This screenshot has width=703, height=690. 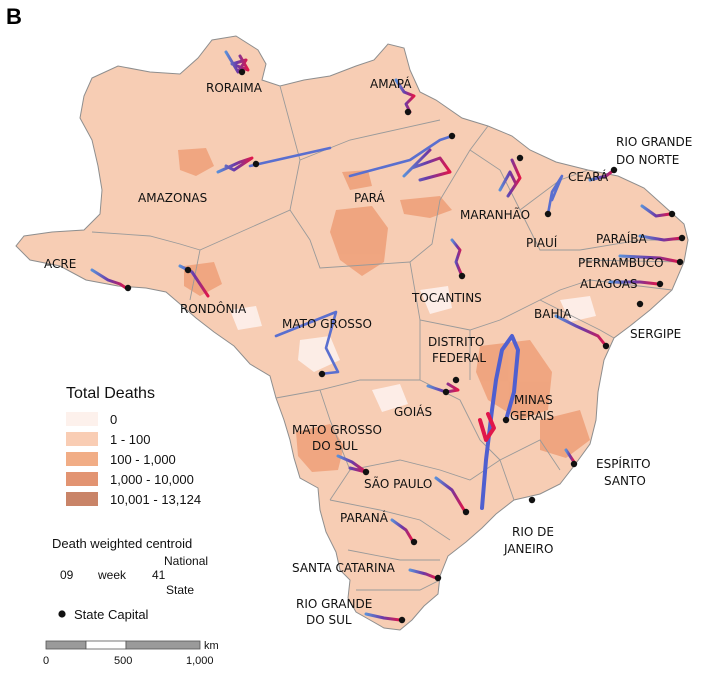 What do you see at coordinates (459, 358) in the screenshot?
I see `label-df-2: FEDERAL` at bounding box center [459, 358].